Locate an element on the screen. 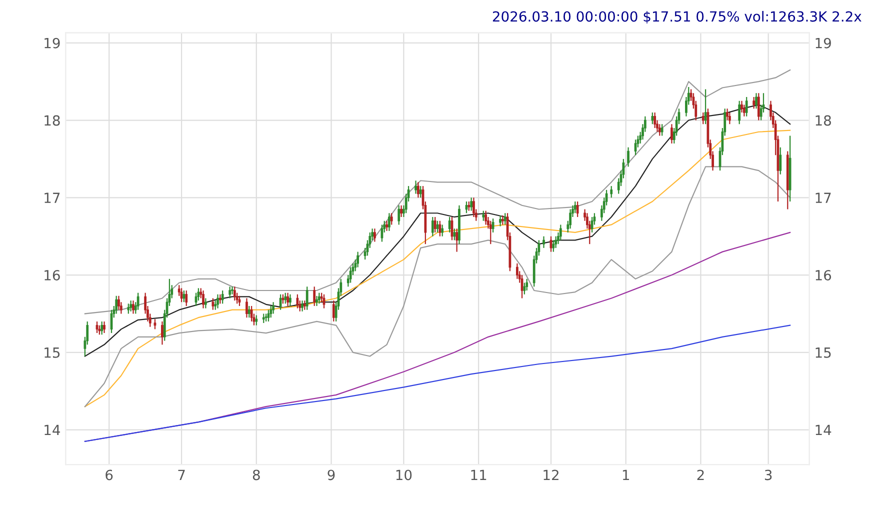 Image resolution: width=875 pixels, height=505 pixels. x-tick-label: 1 is located at coordinates (625, 475).